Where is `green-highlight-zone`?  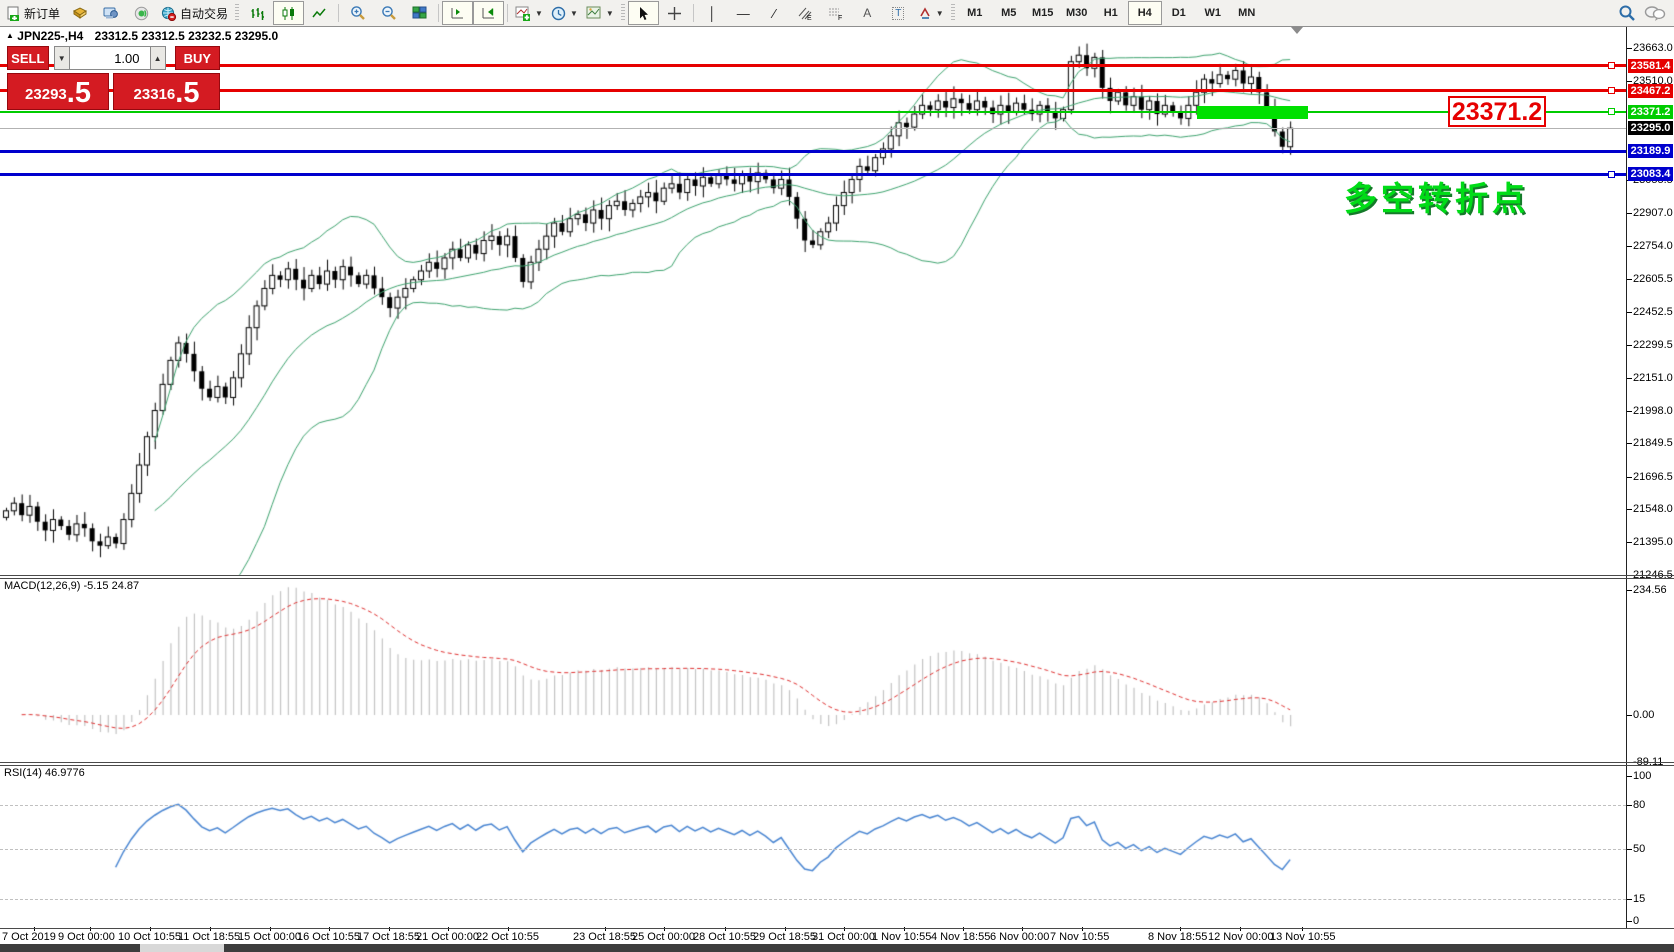 green-highlight-zone is located at coordinates (1252, 112).